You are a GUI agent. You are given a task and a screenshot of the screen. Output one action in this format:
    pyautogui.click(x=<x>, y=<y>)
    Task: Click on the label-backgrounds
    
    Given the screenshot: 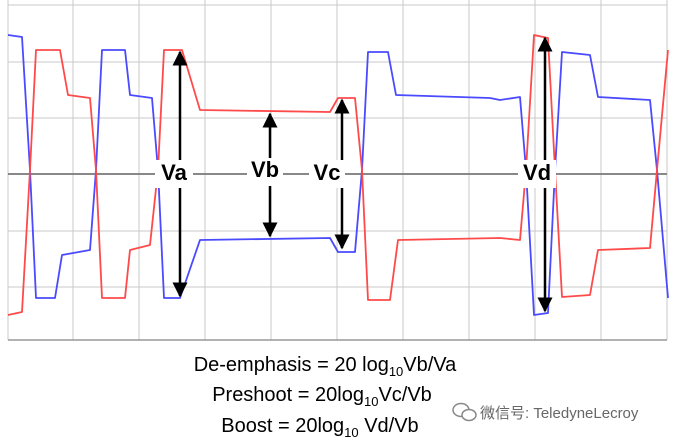 What is the action you would take?
    pyautogui.click(x=355, y=173)
    